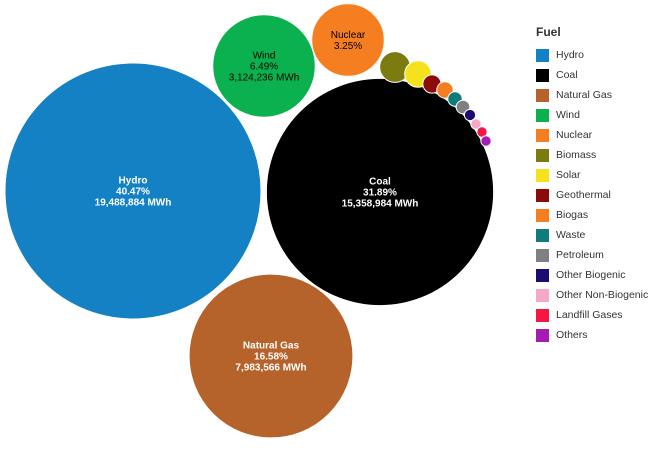 The height and width of the screenshot is (451, 654). Describe the element at coordinates (583, 195) in the screenshot. I see `legend-label: Geothermal` at that location.